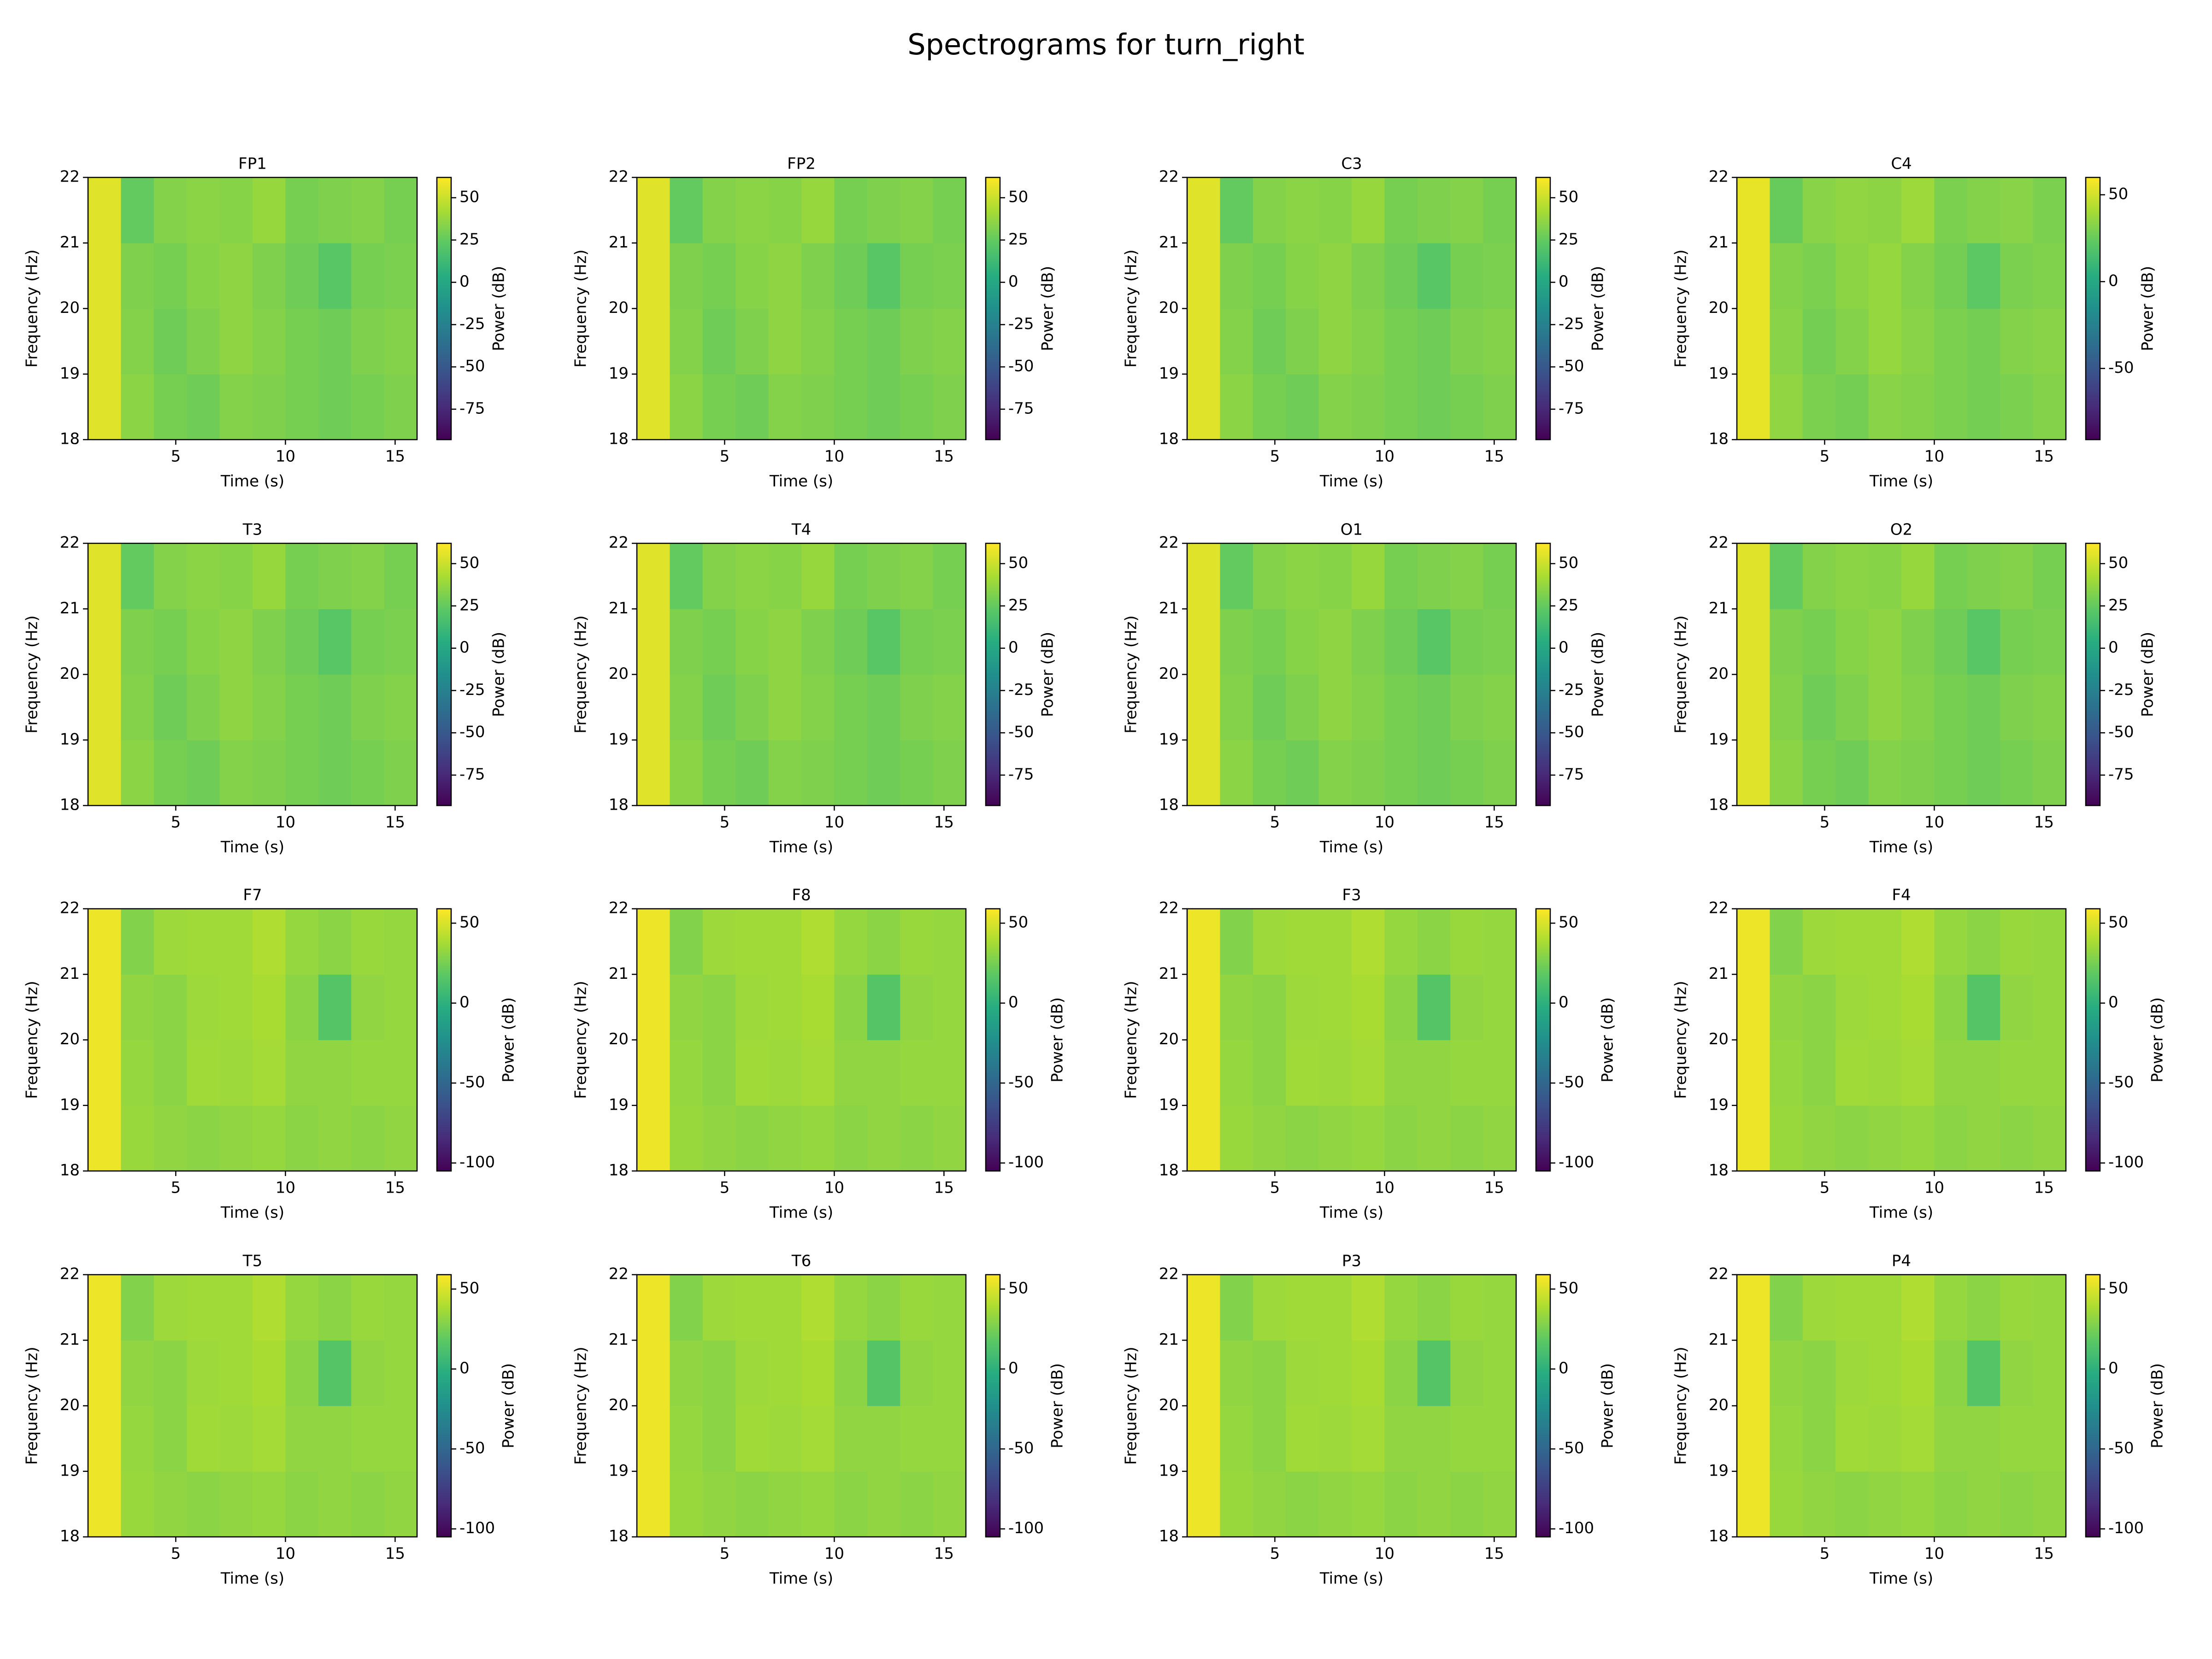 The height and width of the screenshot is (1659, 2212). I want to click on panel-title: O2, so click(1901, 530).